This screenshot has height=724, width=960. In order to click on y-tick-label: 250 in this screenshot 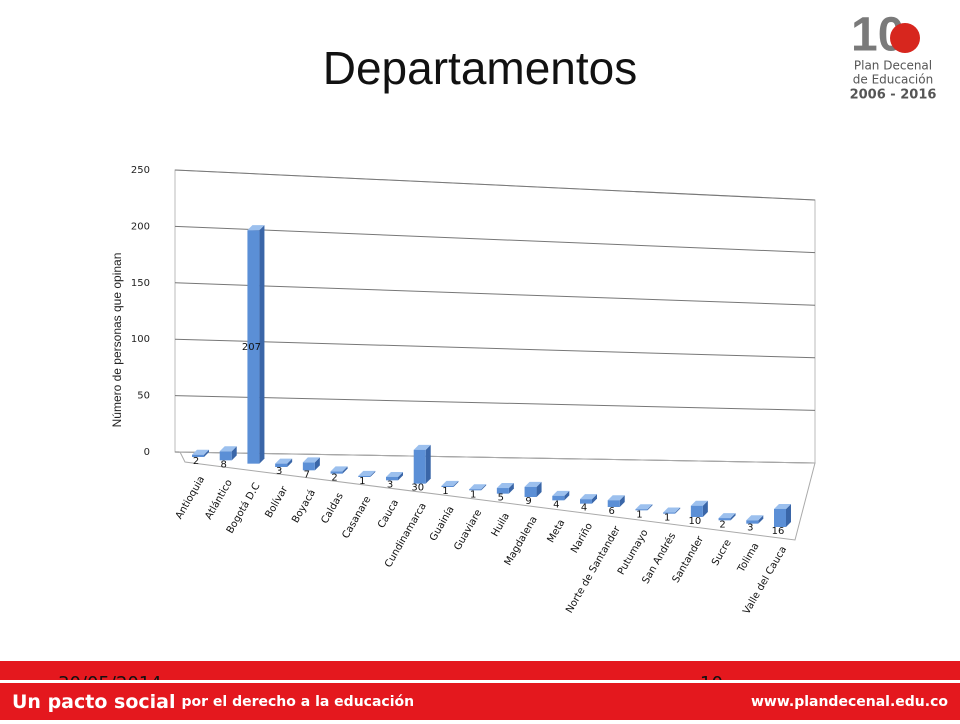, I will do `click(140, 170)`.